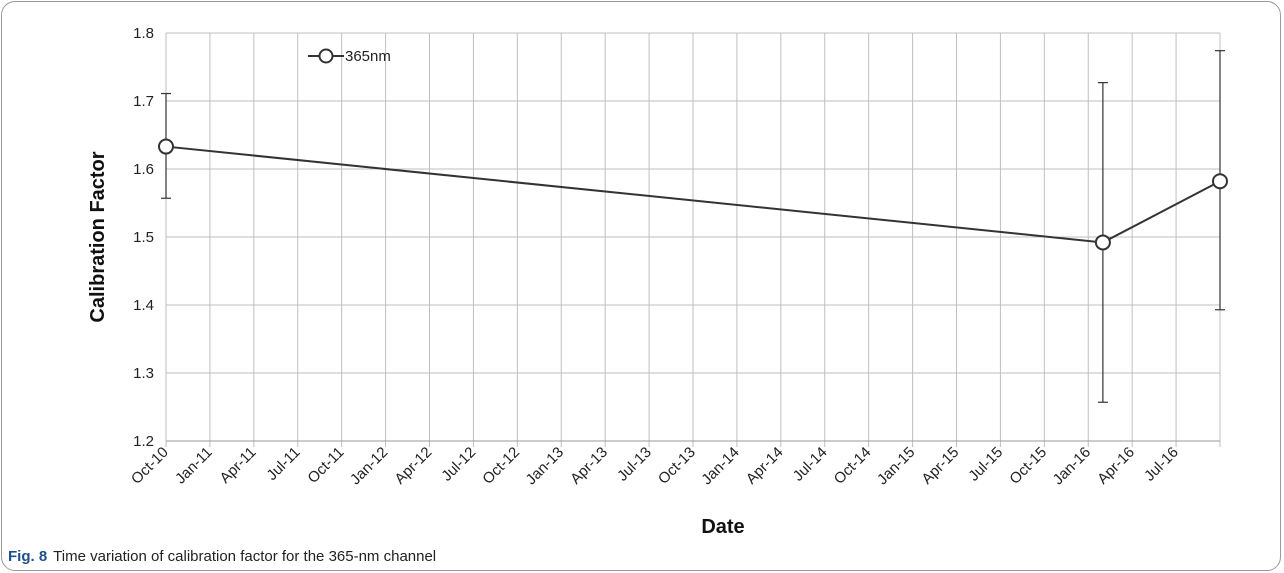  Describe the element at coordinates (501, 466) in the screenshot. I see `x-tick-label: Oct-12` at that location.